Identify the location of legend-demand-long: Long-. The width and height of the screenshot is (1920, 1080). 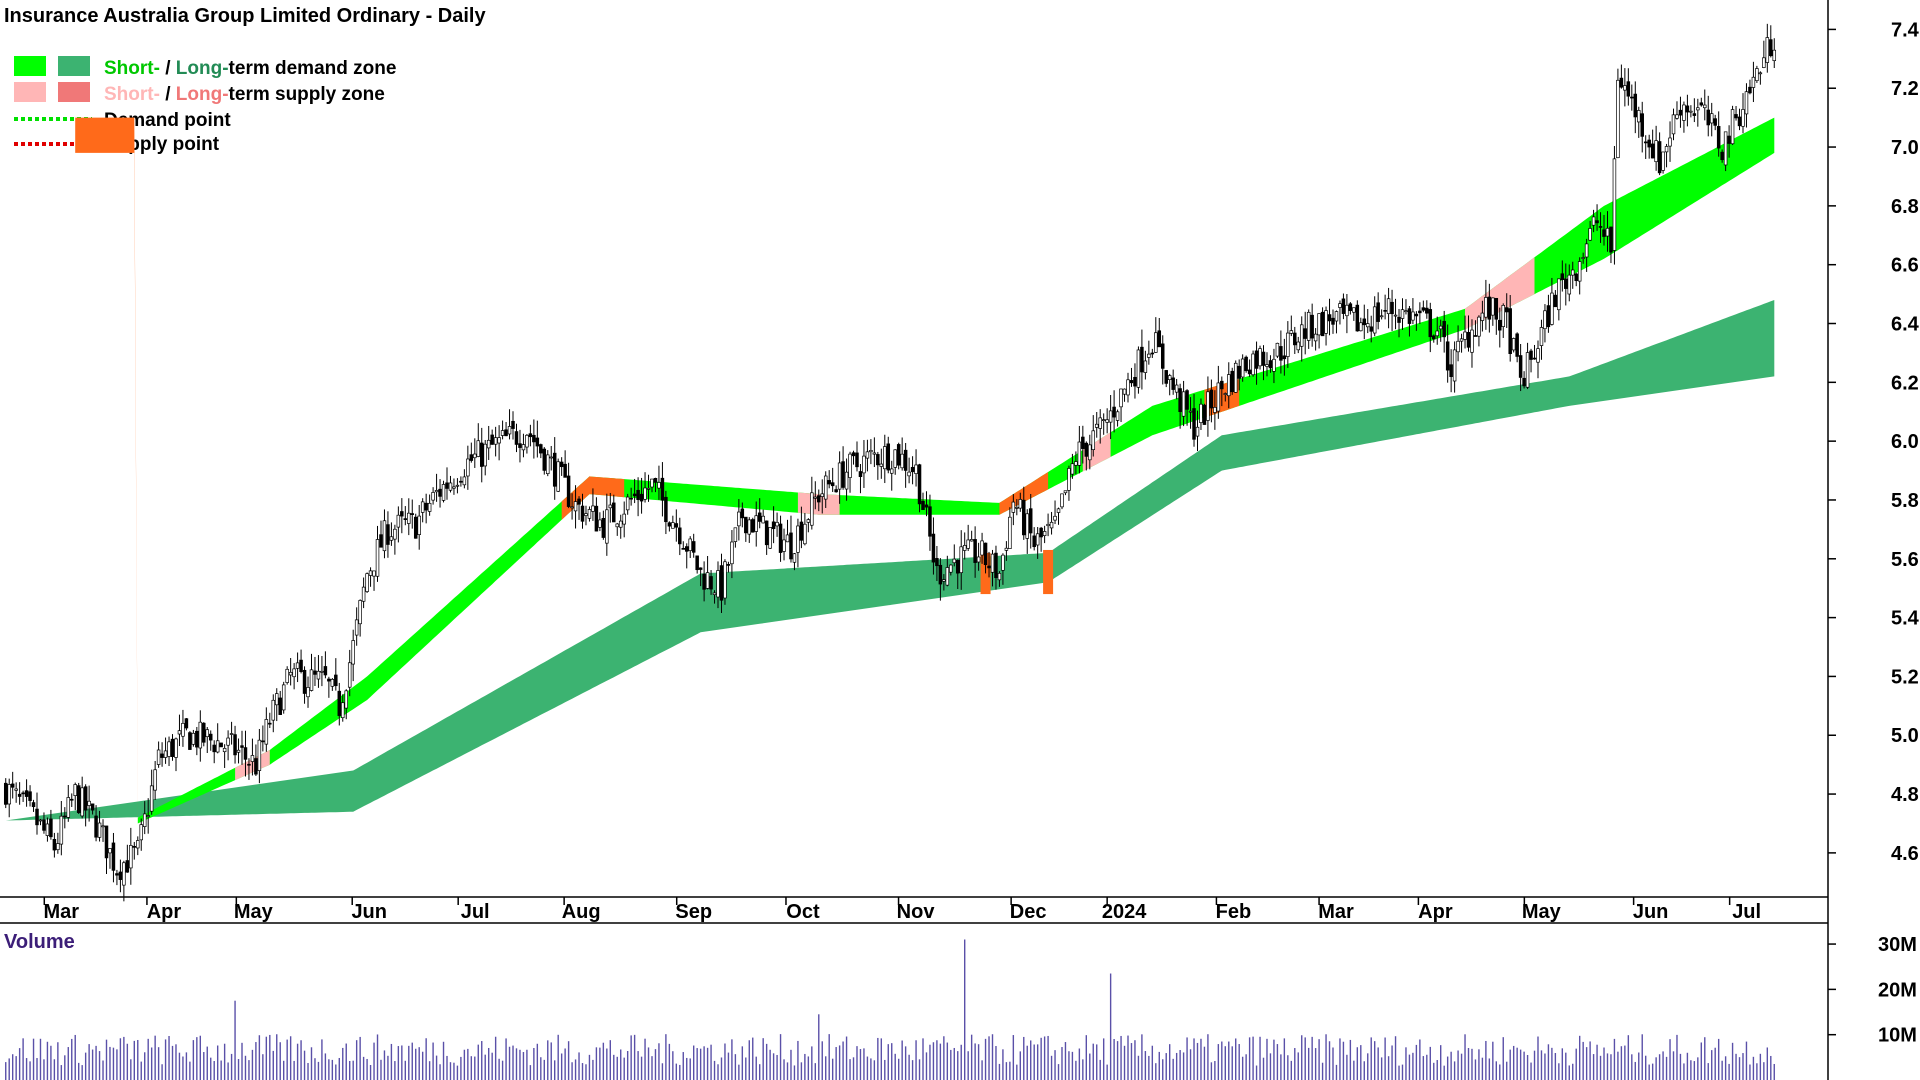
(202, 68).